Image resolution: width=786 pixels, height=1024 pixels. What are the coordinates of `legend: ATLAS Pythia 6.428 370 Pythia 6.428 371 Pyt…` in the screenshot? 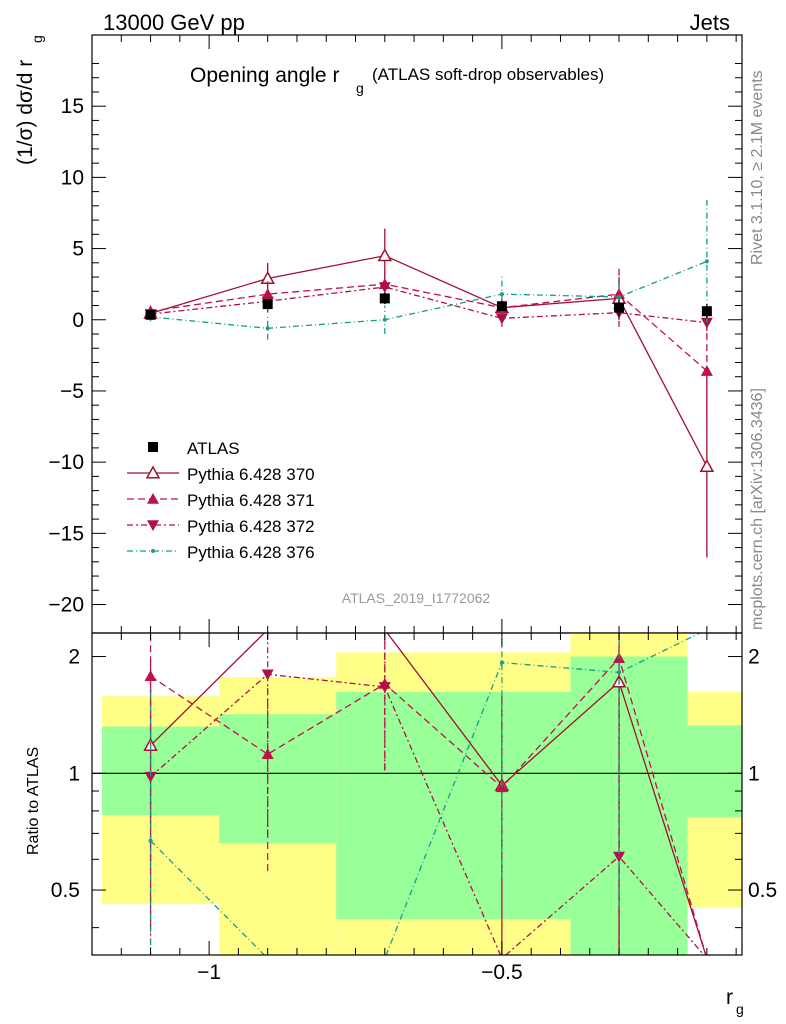 It's located at (221, 500).